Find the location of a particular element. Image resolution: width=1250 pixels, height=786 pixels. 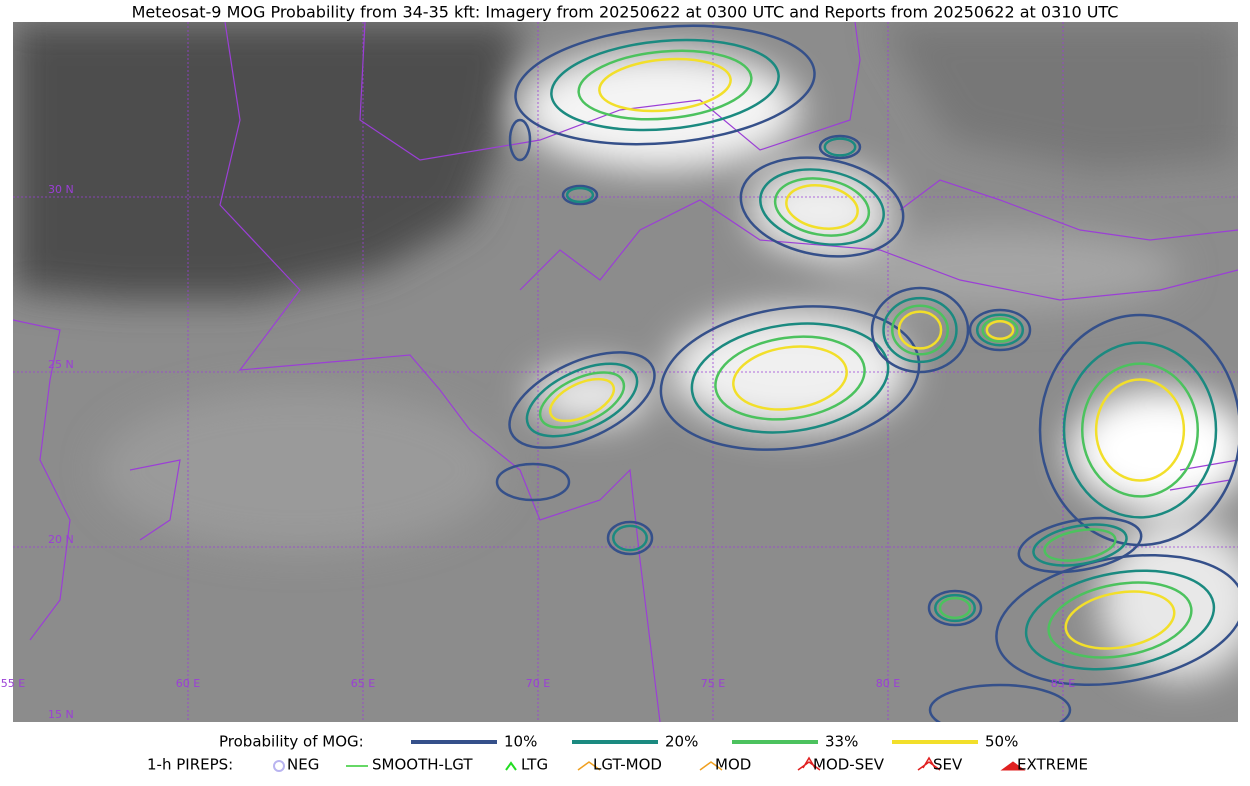

lon-label: 85 E is located at coordinates (1063, 683).